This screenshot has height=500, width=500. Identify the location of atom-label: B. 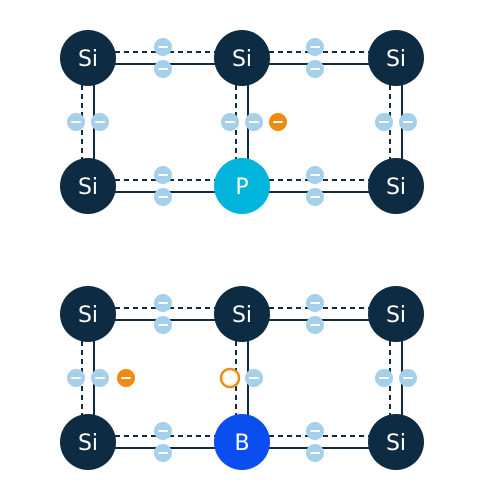
(241, 443).